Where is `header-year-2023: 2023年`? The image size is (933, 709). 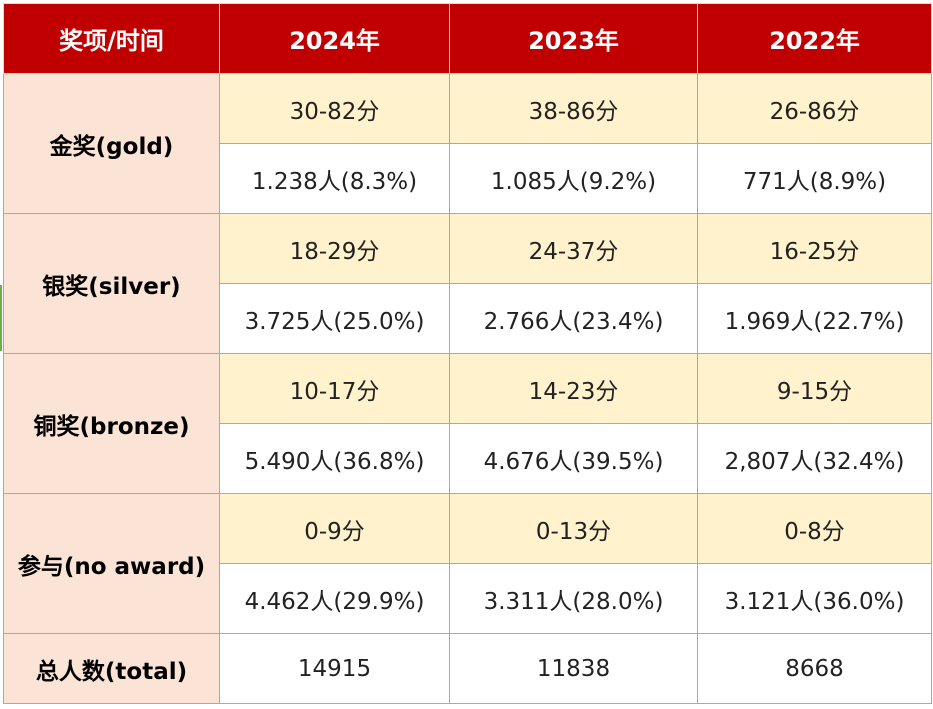
header-year-2023: 2023年 is located at coordinates (573, 38).